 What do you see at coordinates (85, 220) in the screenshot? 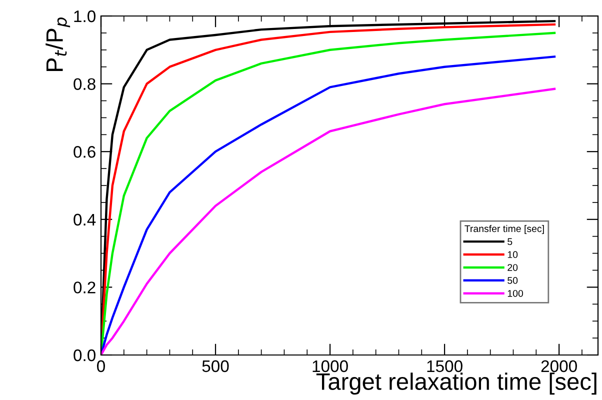
I see `y-tick-label: 0.4` at bounding box center [85, 220].